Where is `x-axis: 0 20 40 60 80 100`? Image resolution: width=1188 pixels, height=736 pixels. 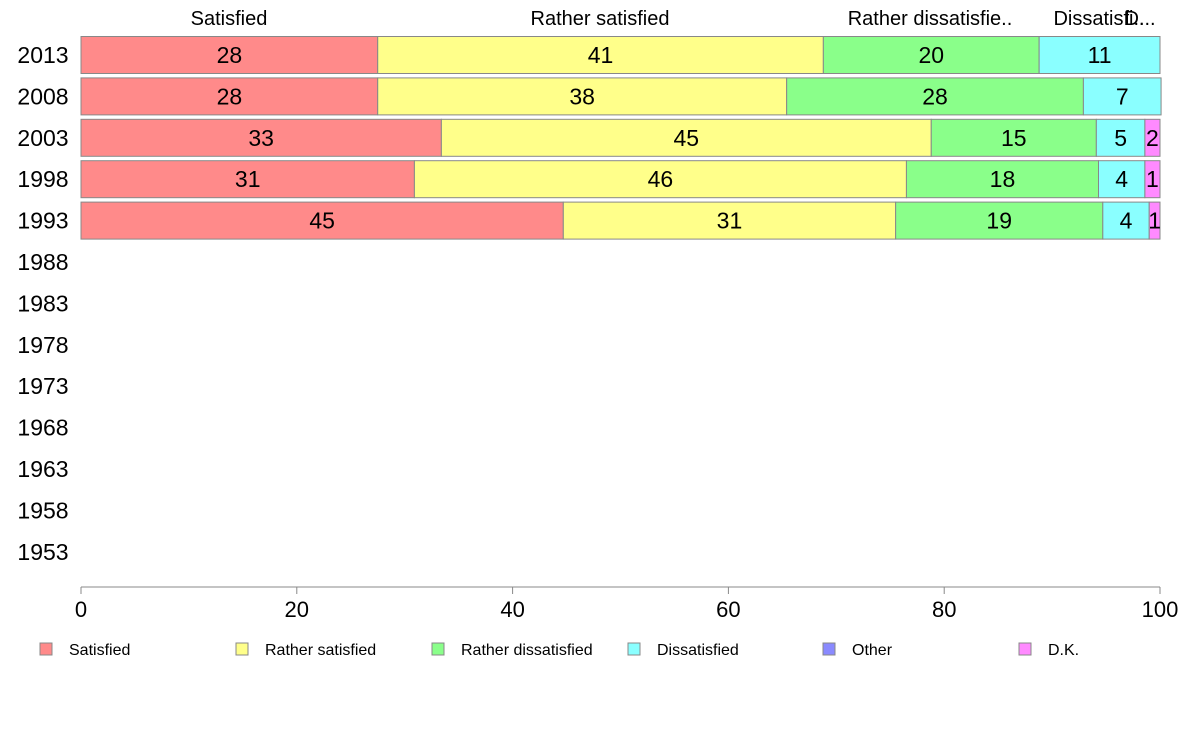
x-axis: 0 20 40 60 80 100 is located at coordinates (627, 604).